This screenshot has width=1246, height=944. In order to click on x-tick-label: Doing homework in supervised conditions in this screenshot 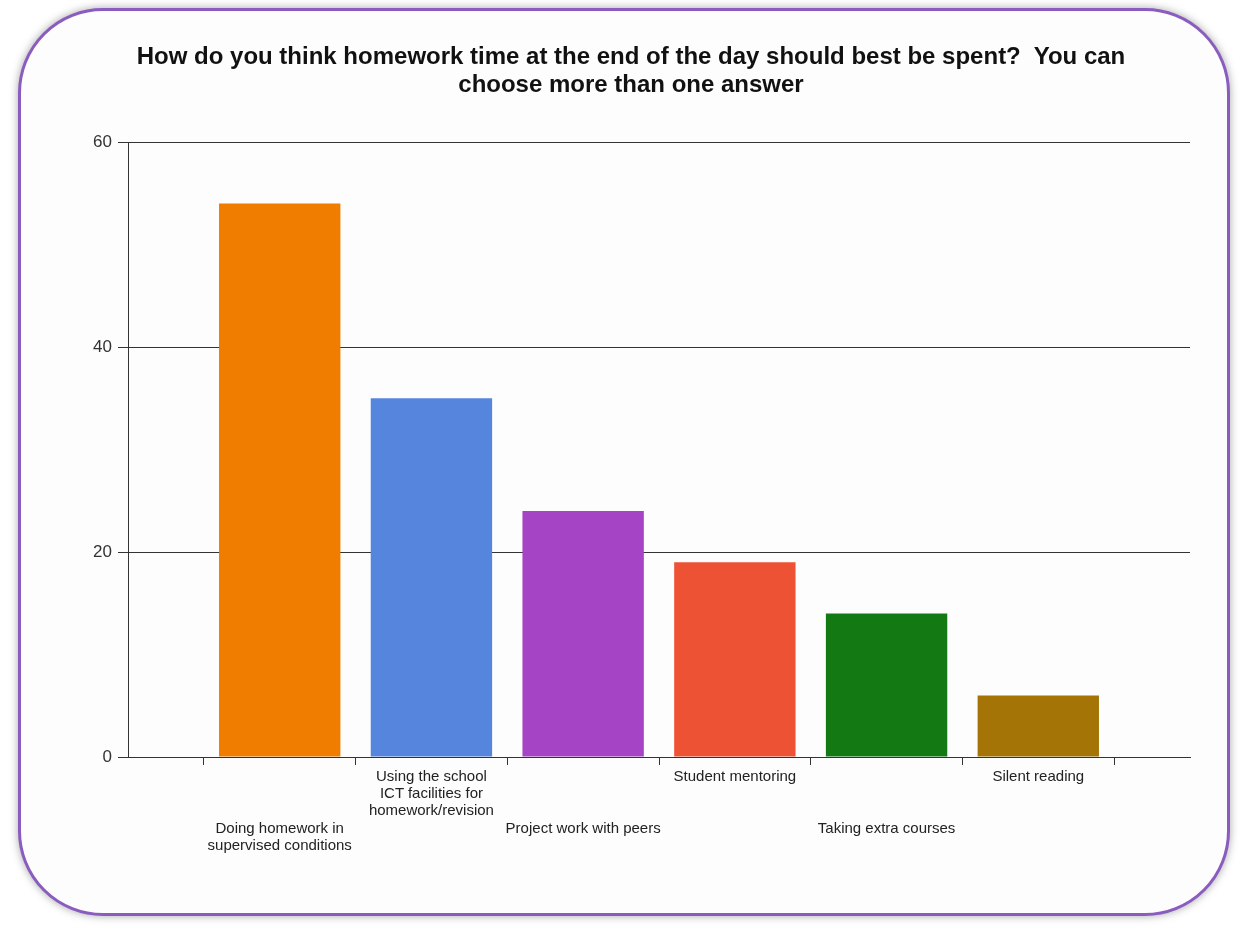, I will do `click(279, 835)`.